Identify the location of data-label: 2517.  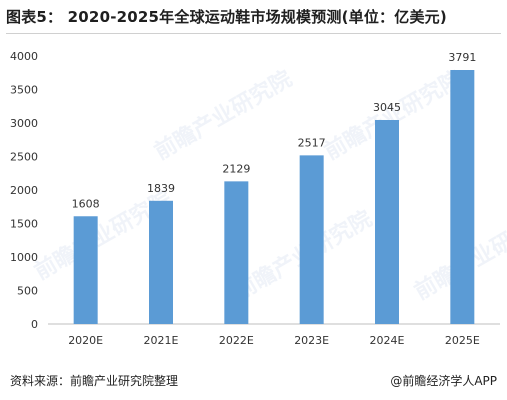
(312, 142).